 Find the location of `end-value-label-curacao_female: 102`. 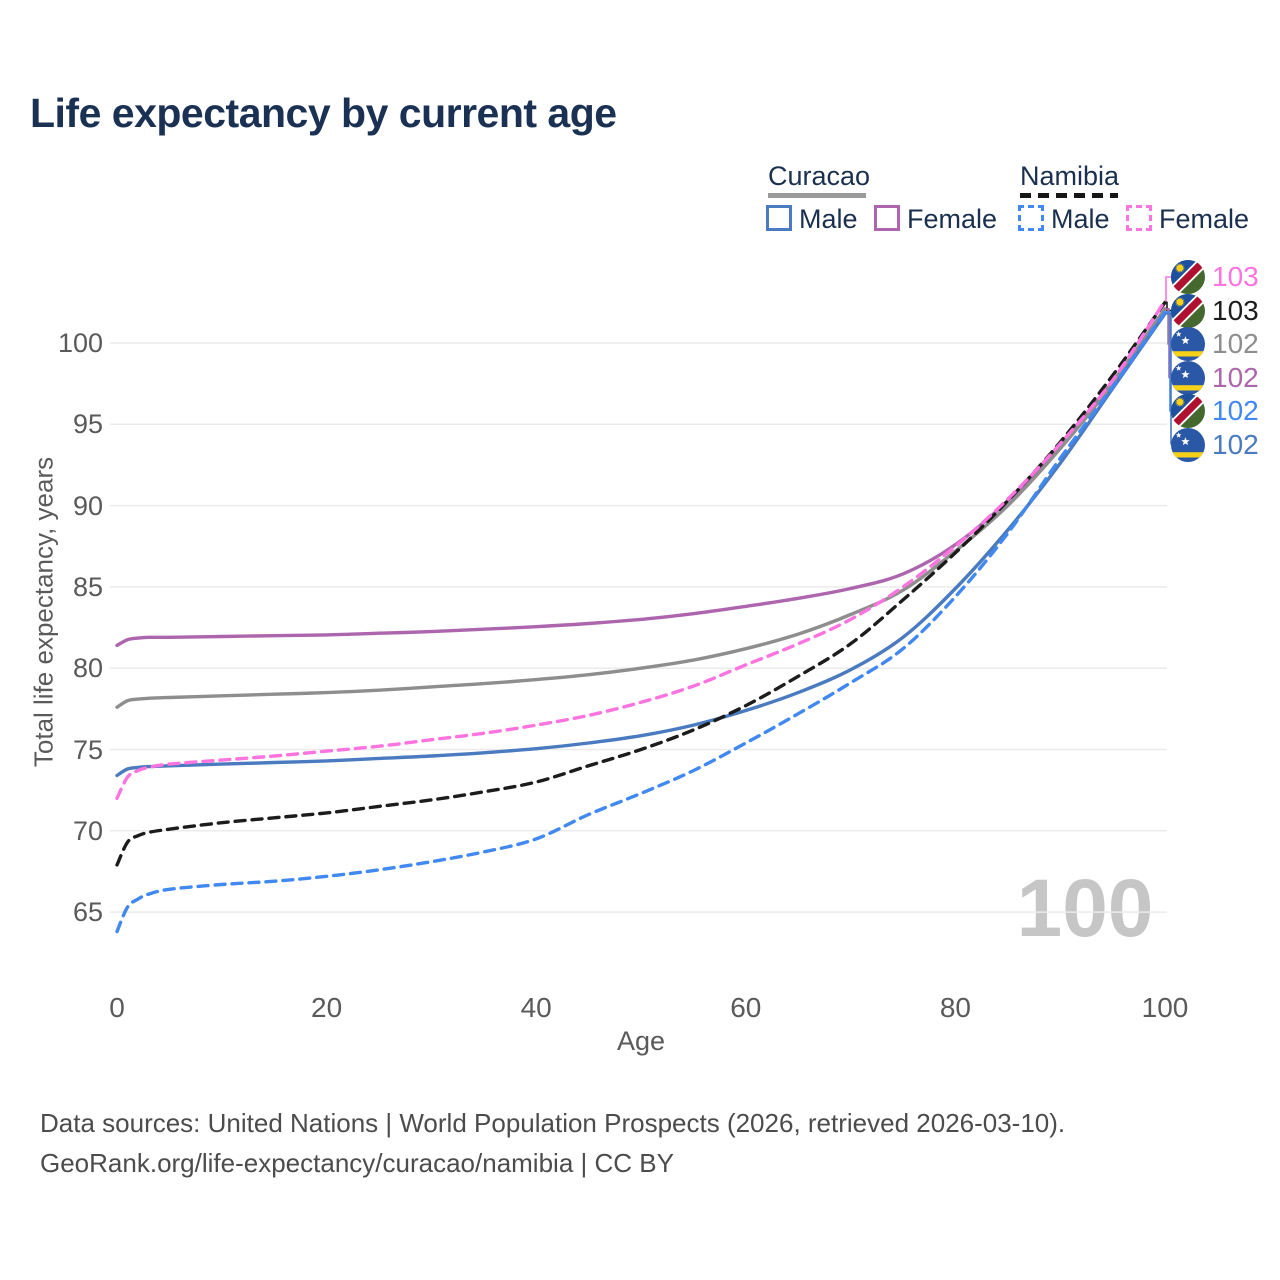

end-value-label-curacao_female: 102 is located at coordinates (1235, 377).